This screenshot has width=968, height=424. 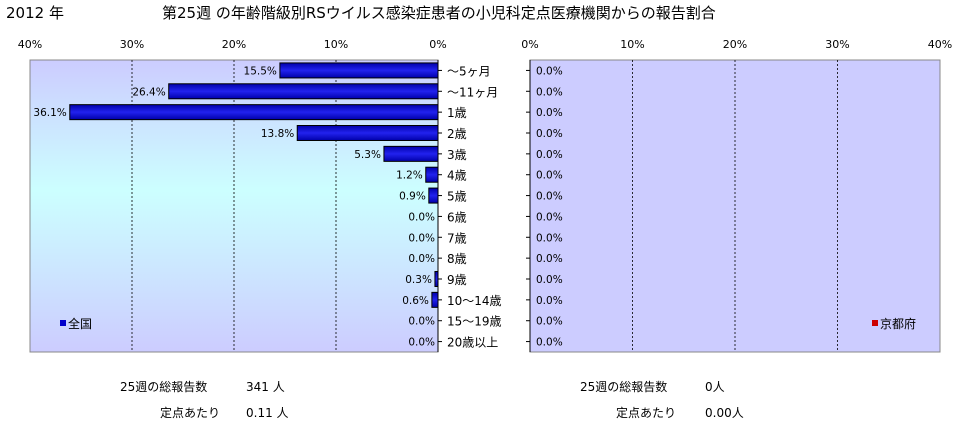 I want to click on left-data-label: 36.1%, so click(x=49, y=113).